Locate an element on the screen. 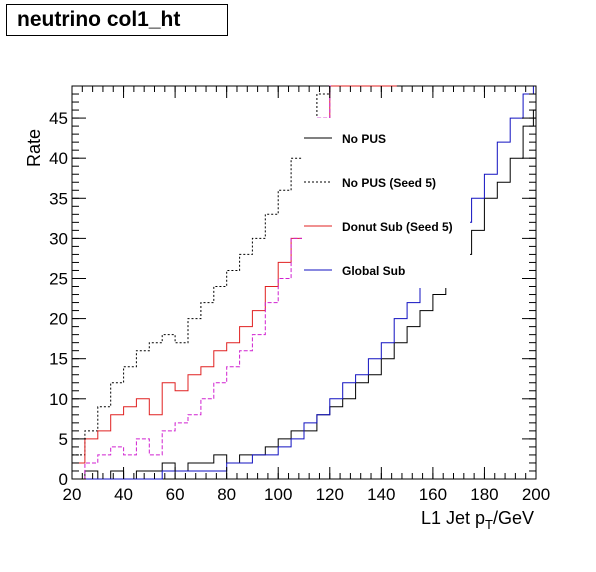 The height and width of the screenshot is (572, 596). x-axis-title: L1 Jet pT/GeV is located at coordinates (477, 520).